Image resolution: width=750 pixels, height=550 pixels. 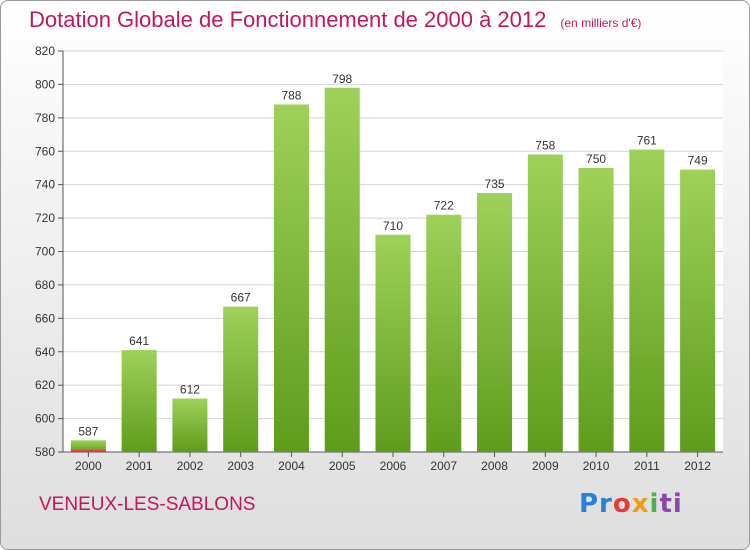 I want to click on y-tick-label: 780, so click(x=45, y=118).